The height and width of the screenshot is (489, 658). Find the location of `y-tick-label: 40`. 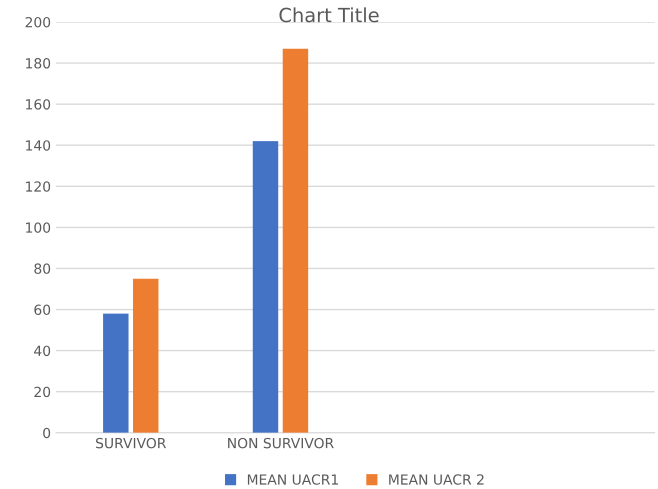

y-tick-label: 40 is located at coordinates (42, 351).